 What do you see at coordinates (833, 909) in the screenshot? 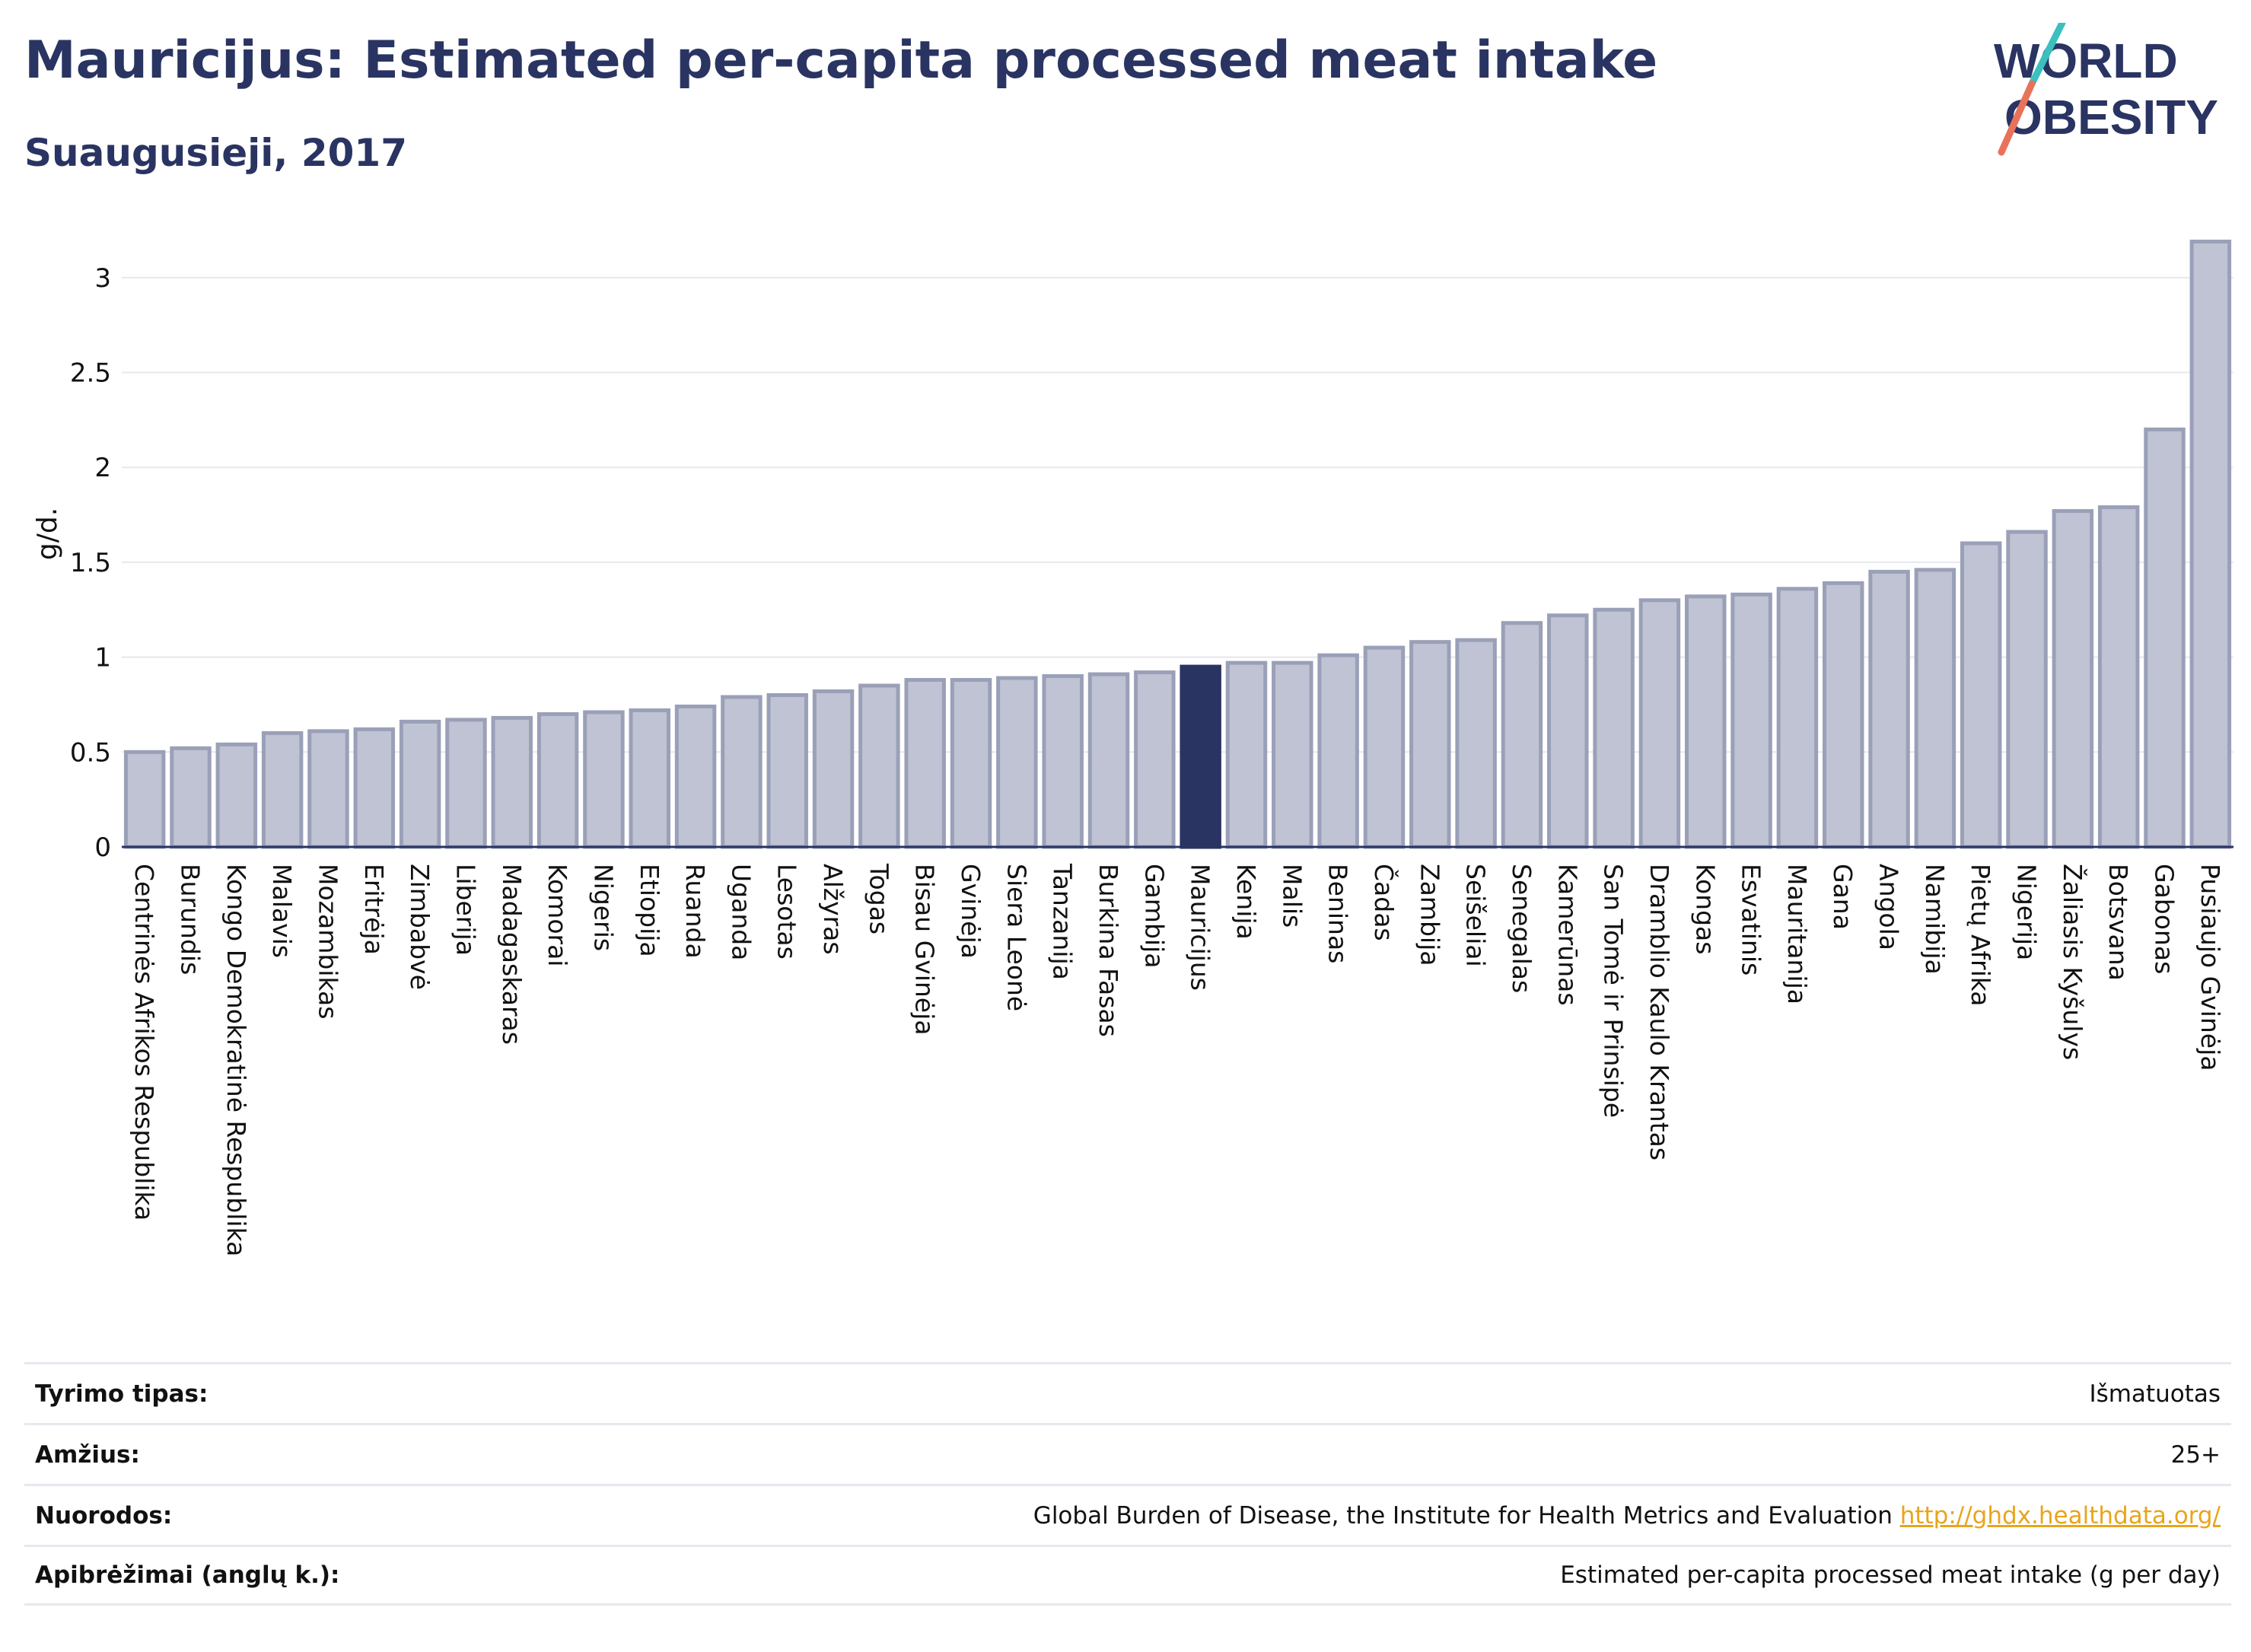
I see `x-tick-label: Alžyras` at bounding box center [833, 909].